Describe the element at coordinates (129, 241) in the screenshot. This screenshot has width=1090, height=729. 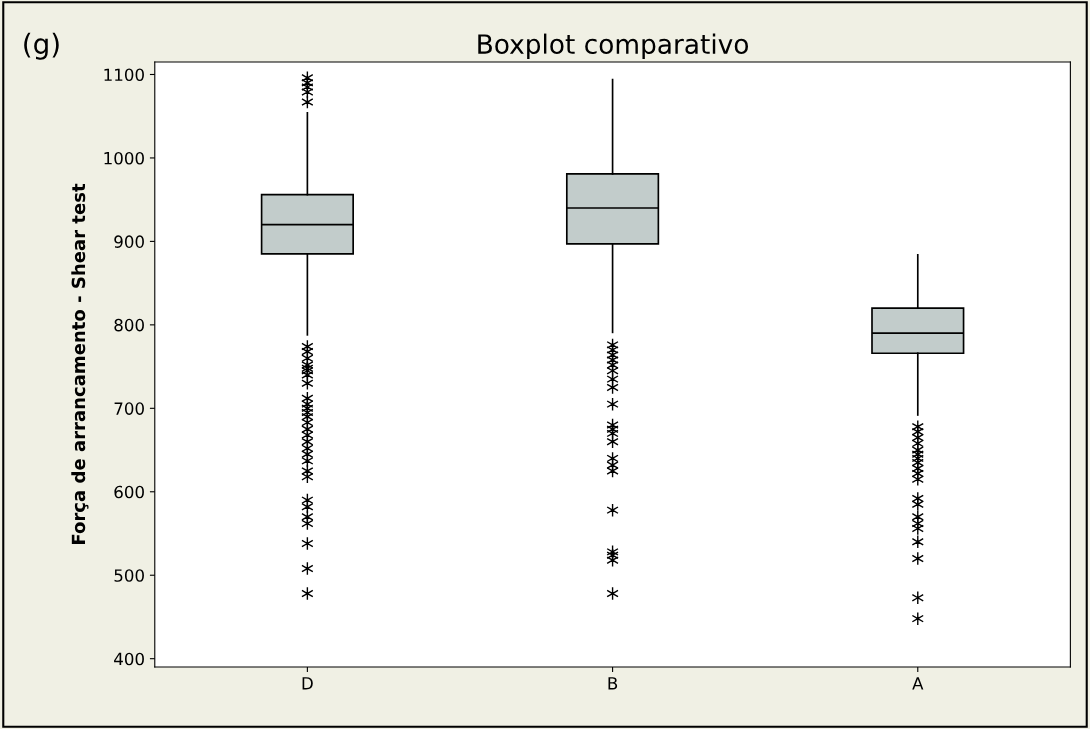
I see `y-tick-label: 900` at that location.